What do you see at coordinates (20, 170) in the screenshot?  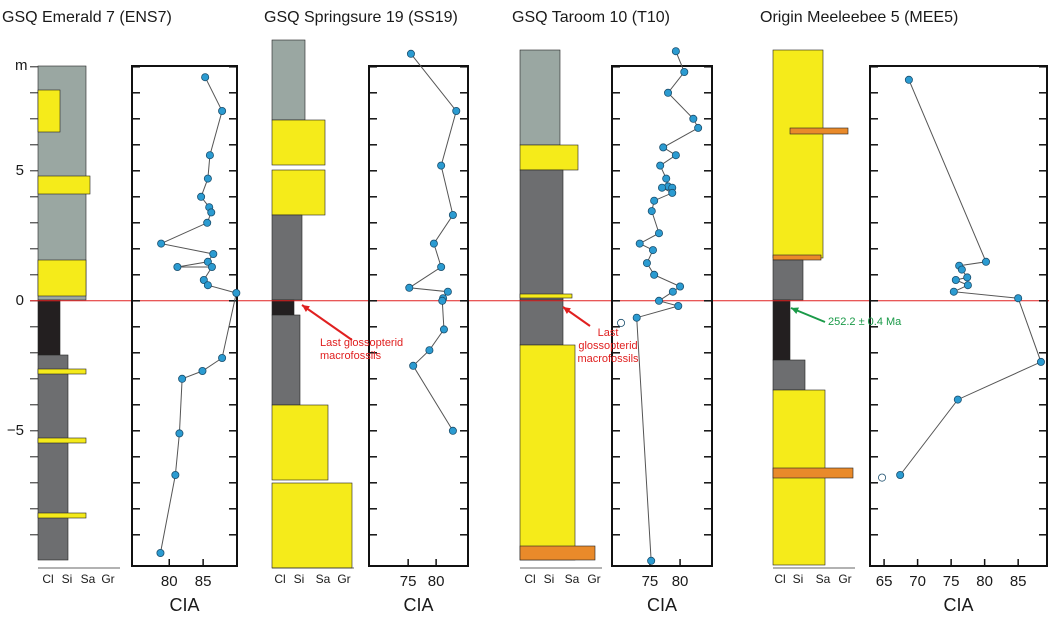 I see `y-tick-label: 5` at bounding box center [20, 170].